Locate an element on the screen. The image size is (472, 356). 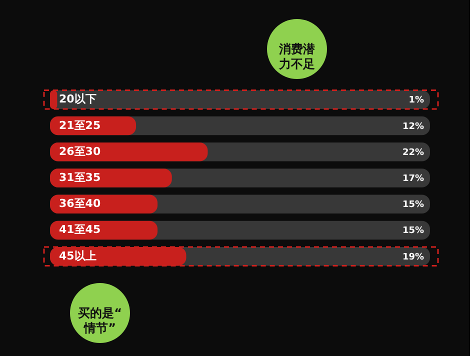
bar is located at coordinates (111, 178).